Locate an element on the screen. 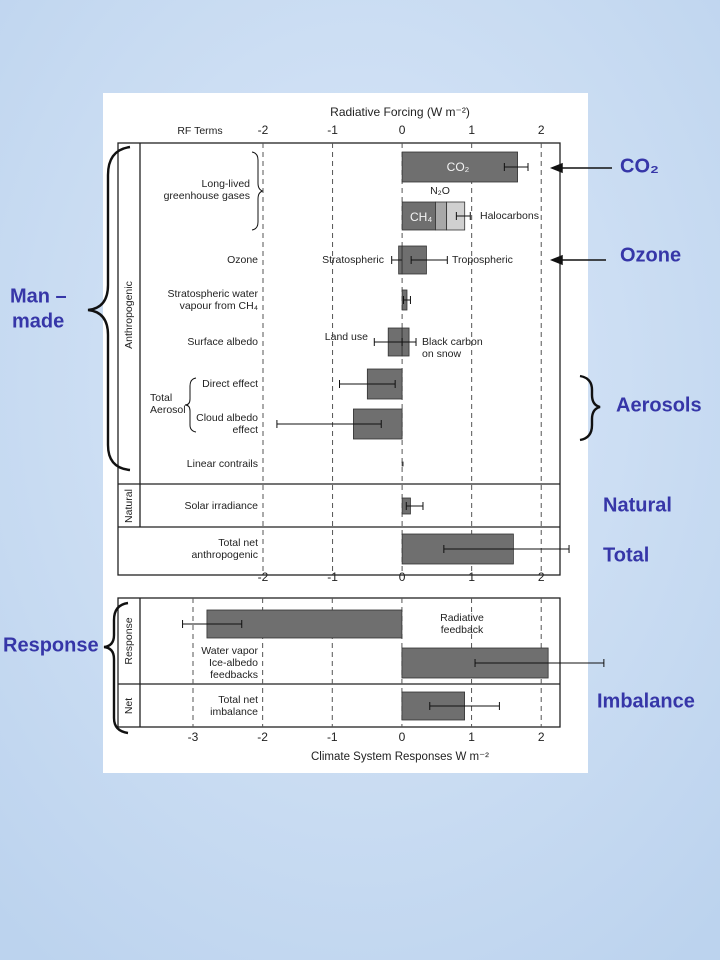  bar-label: Land use is located at coordinates (346, 337).